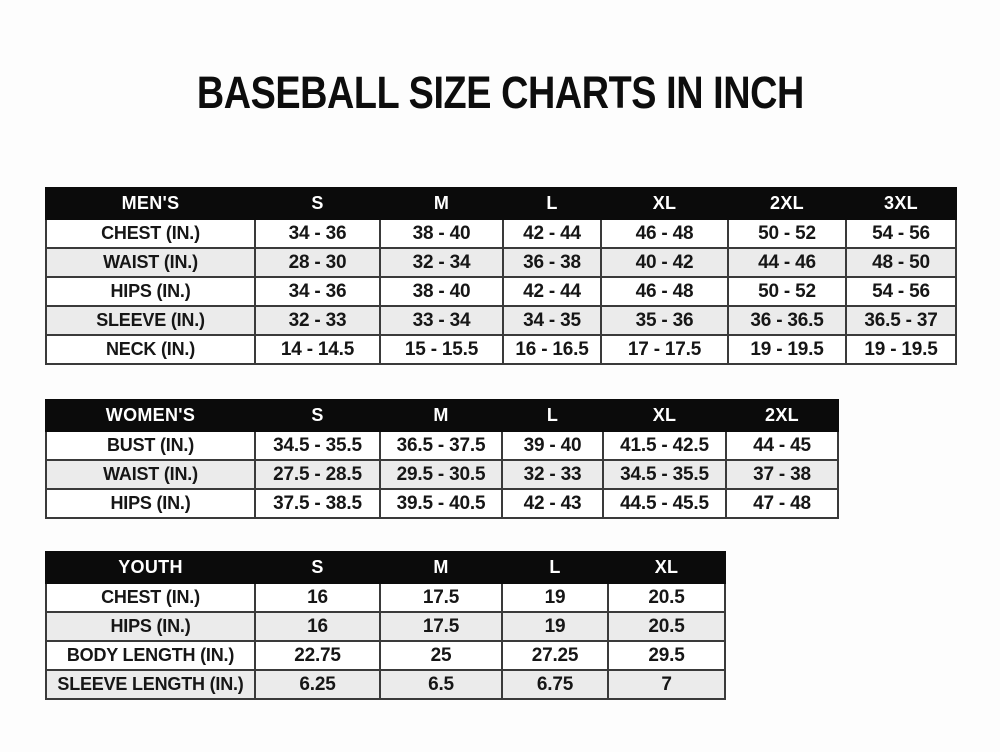 The width and height of the screenshot is (1000, 752). I want to click on size-value-cell: 29.5 - 30.5, so click(441, 474).